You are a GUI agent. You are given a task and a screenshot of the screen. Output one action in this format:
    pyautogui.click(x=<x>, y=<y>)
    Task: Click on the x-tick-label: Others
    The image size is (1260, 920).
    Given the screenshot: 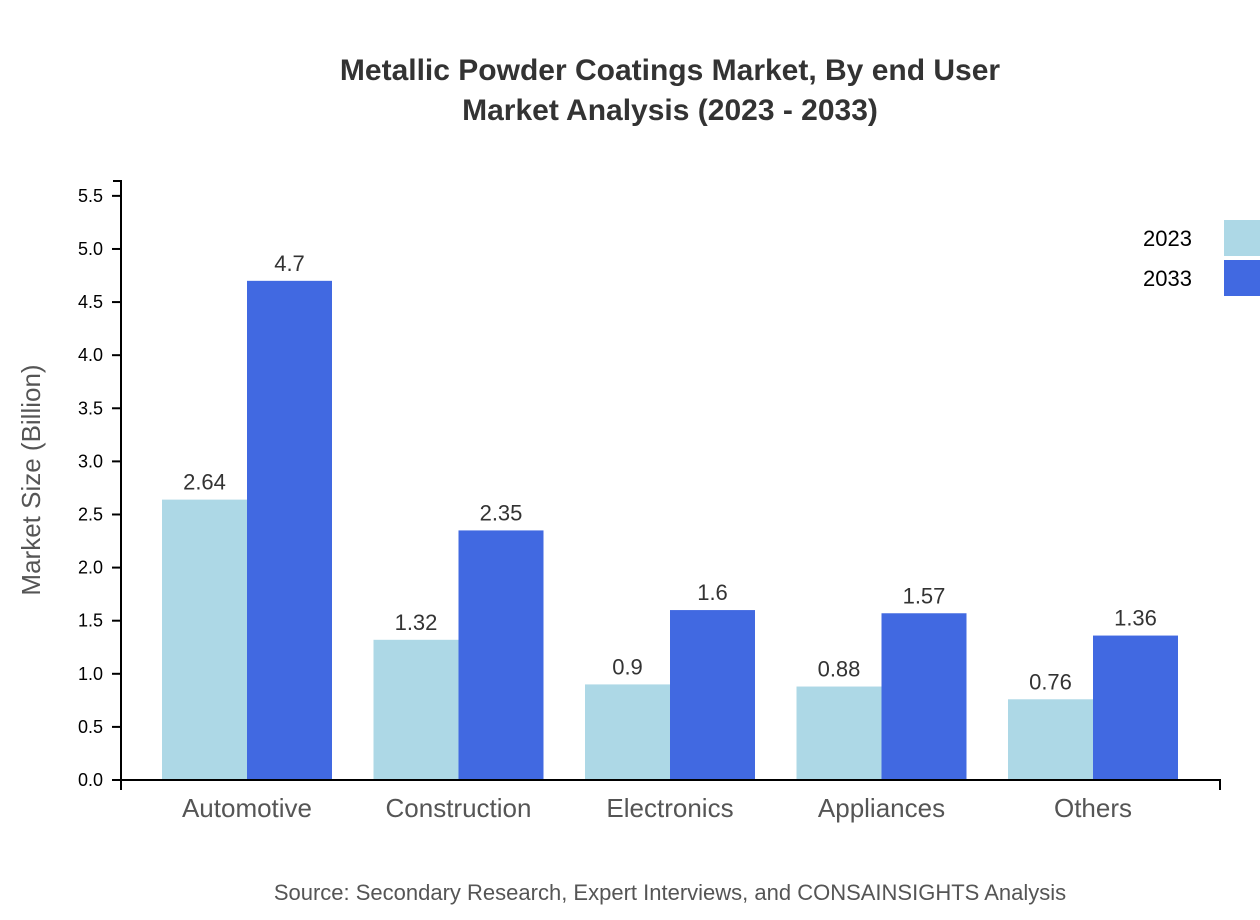 What is the action you would take?
    pyautogui.click(x=1093, y=808)
    